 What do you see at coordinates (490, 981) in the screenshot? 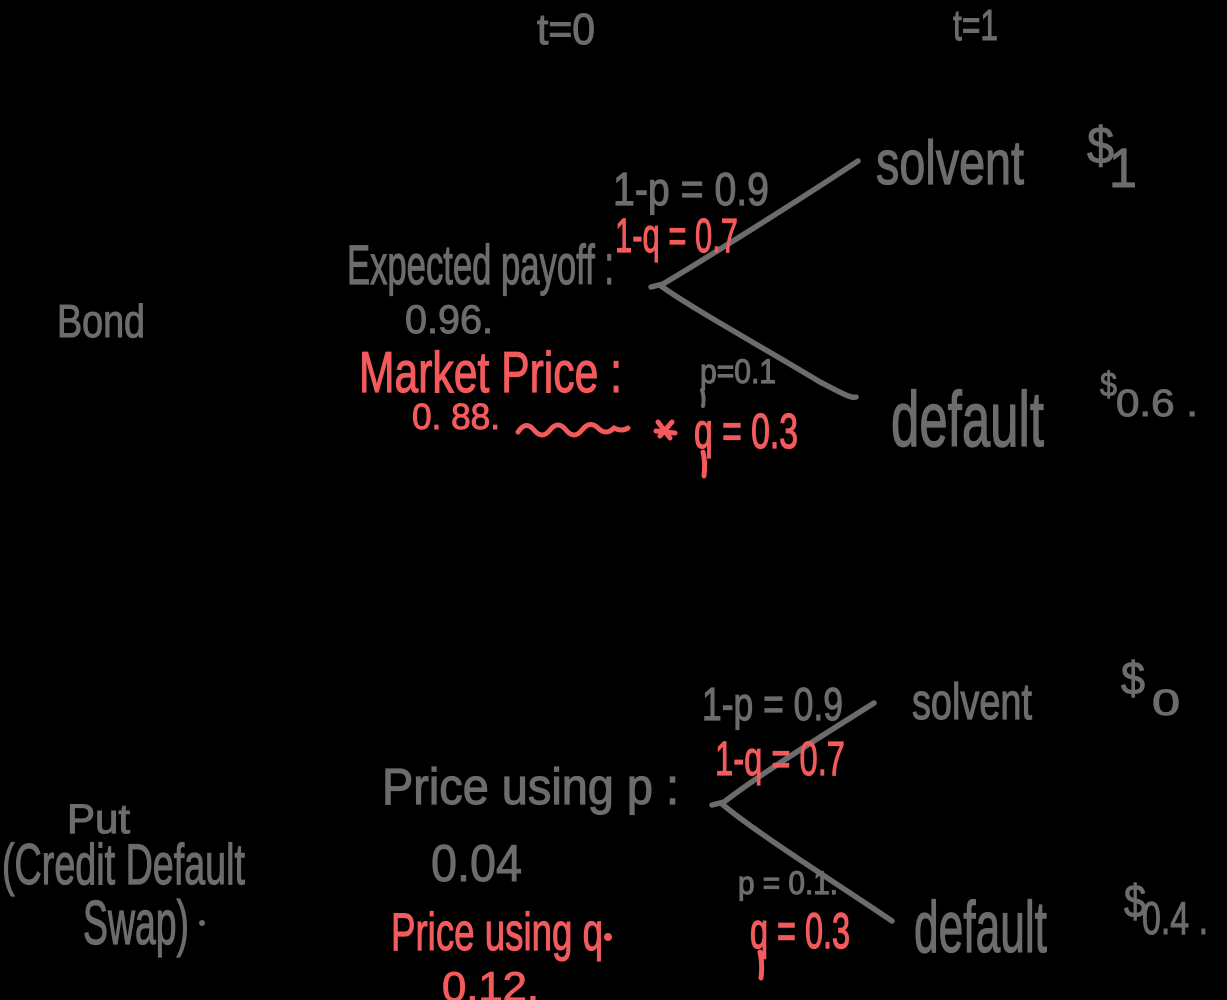
I see `svg-text: 0.12.` at bounding box center [490, 981].